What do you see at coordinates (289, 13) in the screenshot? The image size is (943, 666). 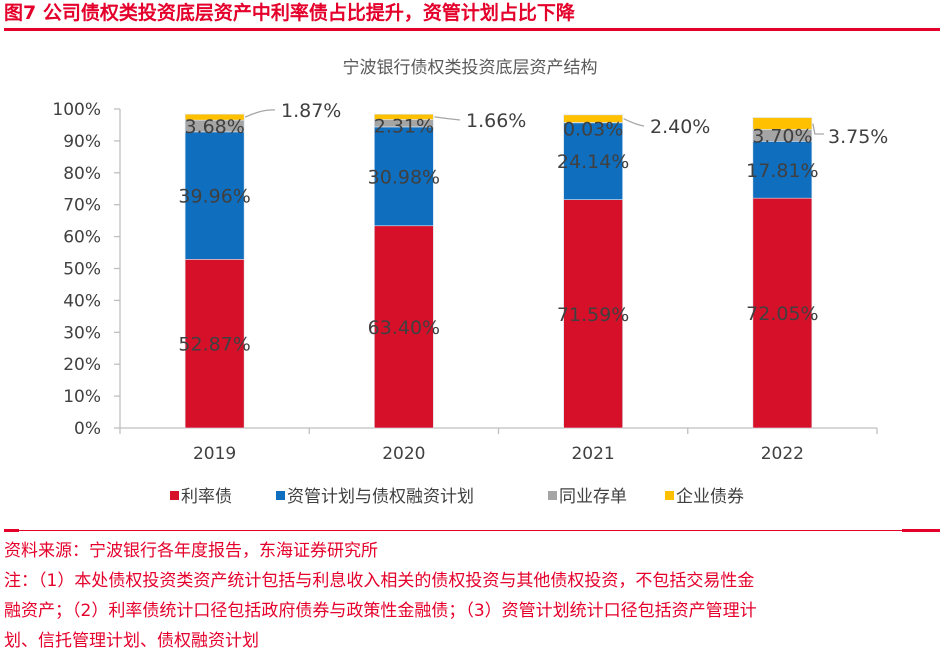 I see `figure-title: 图7 公司债权类投资底层资产中利率债占比提升，资管计划占比下降` at bounding box center [289, 13].